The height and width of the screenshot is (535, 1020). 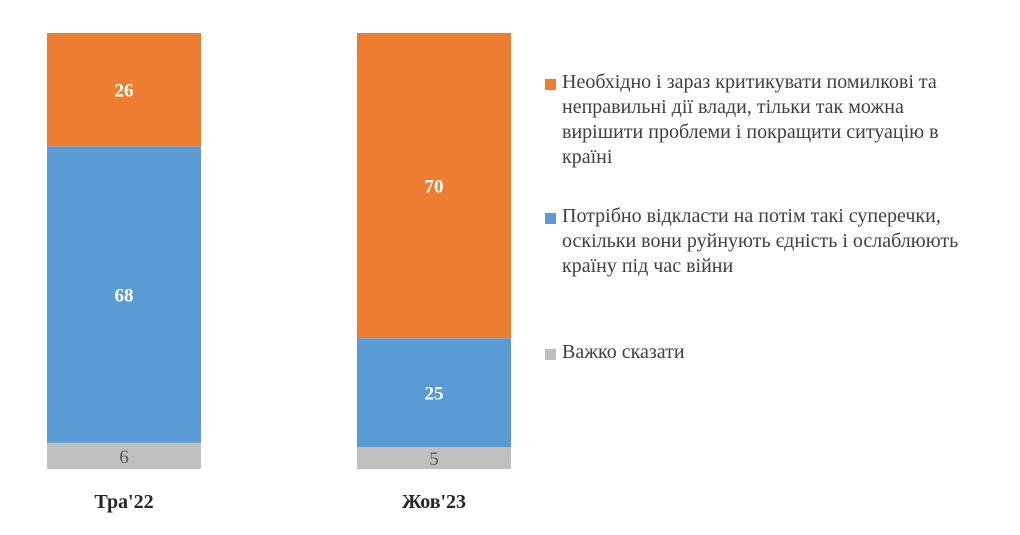 I want to click on data-label-0-0: 6, so click(x=124, y=457).